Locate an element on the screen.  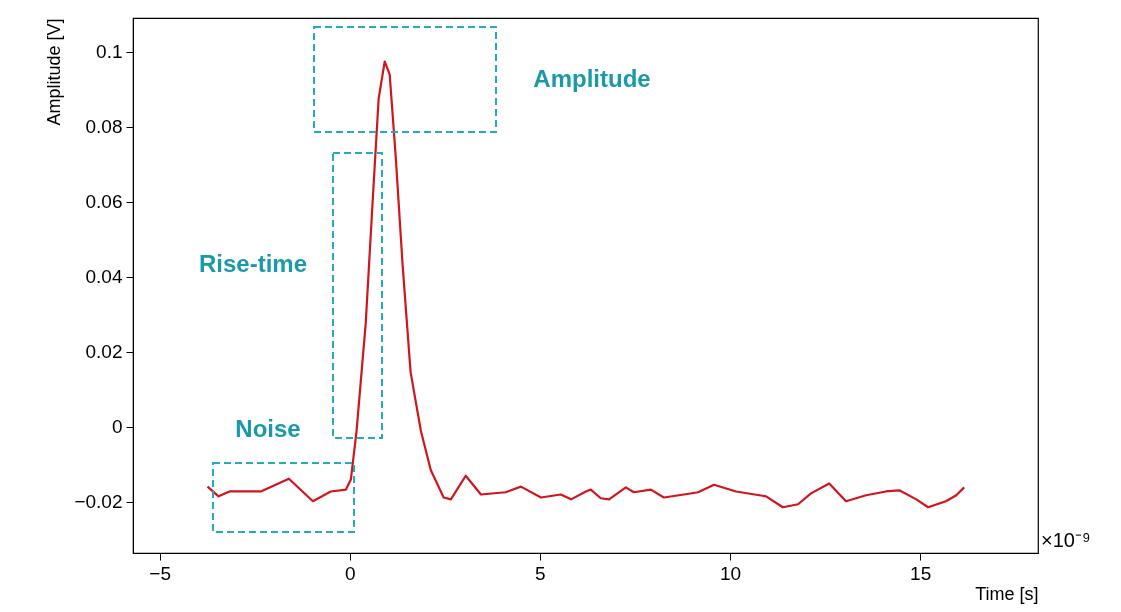
x-tick-label: 15 is located at coordinates (921, 573).